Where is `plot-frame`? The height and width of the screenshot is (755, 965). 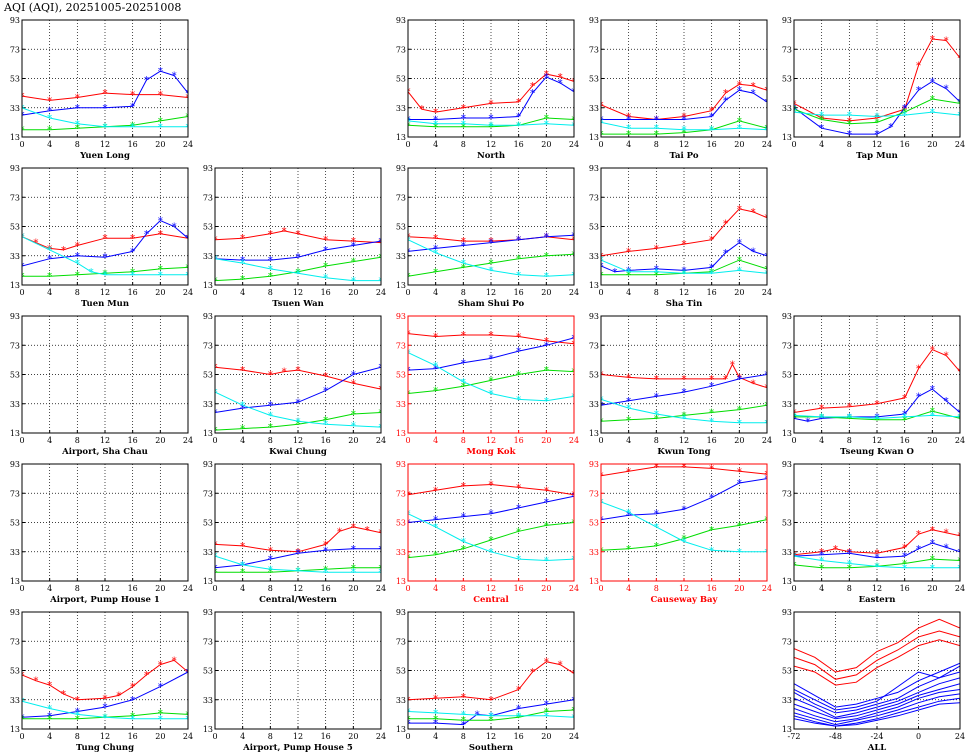
plot-frame is located at coordinates (684, 78).